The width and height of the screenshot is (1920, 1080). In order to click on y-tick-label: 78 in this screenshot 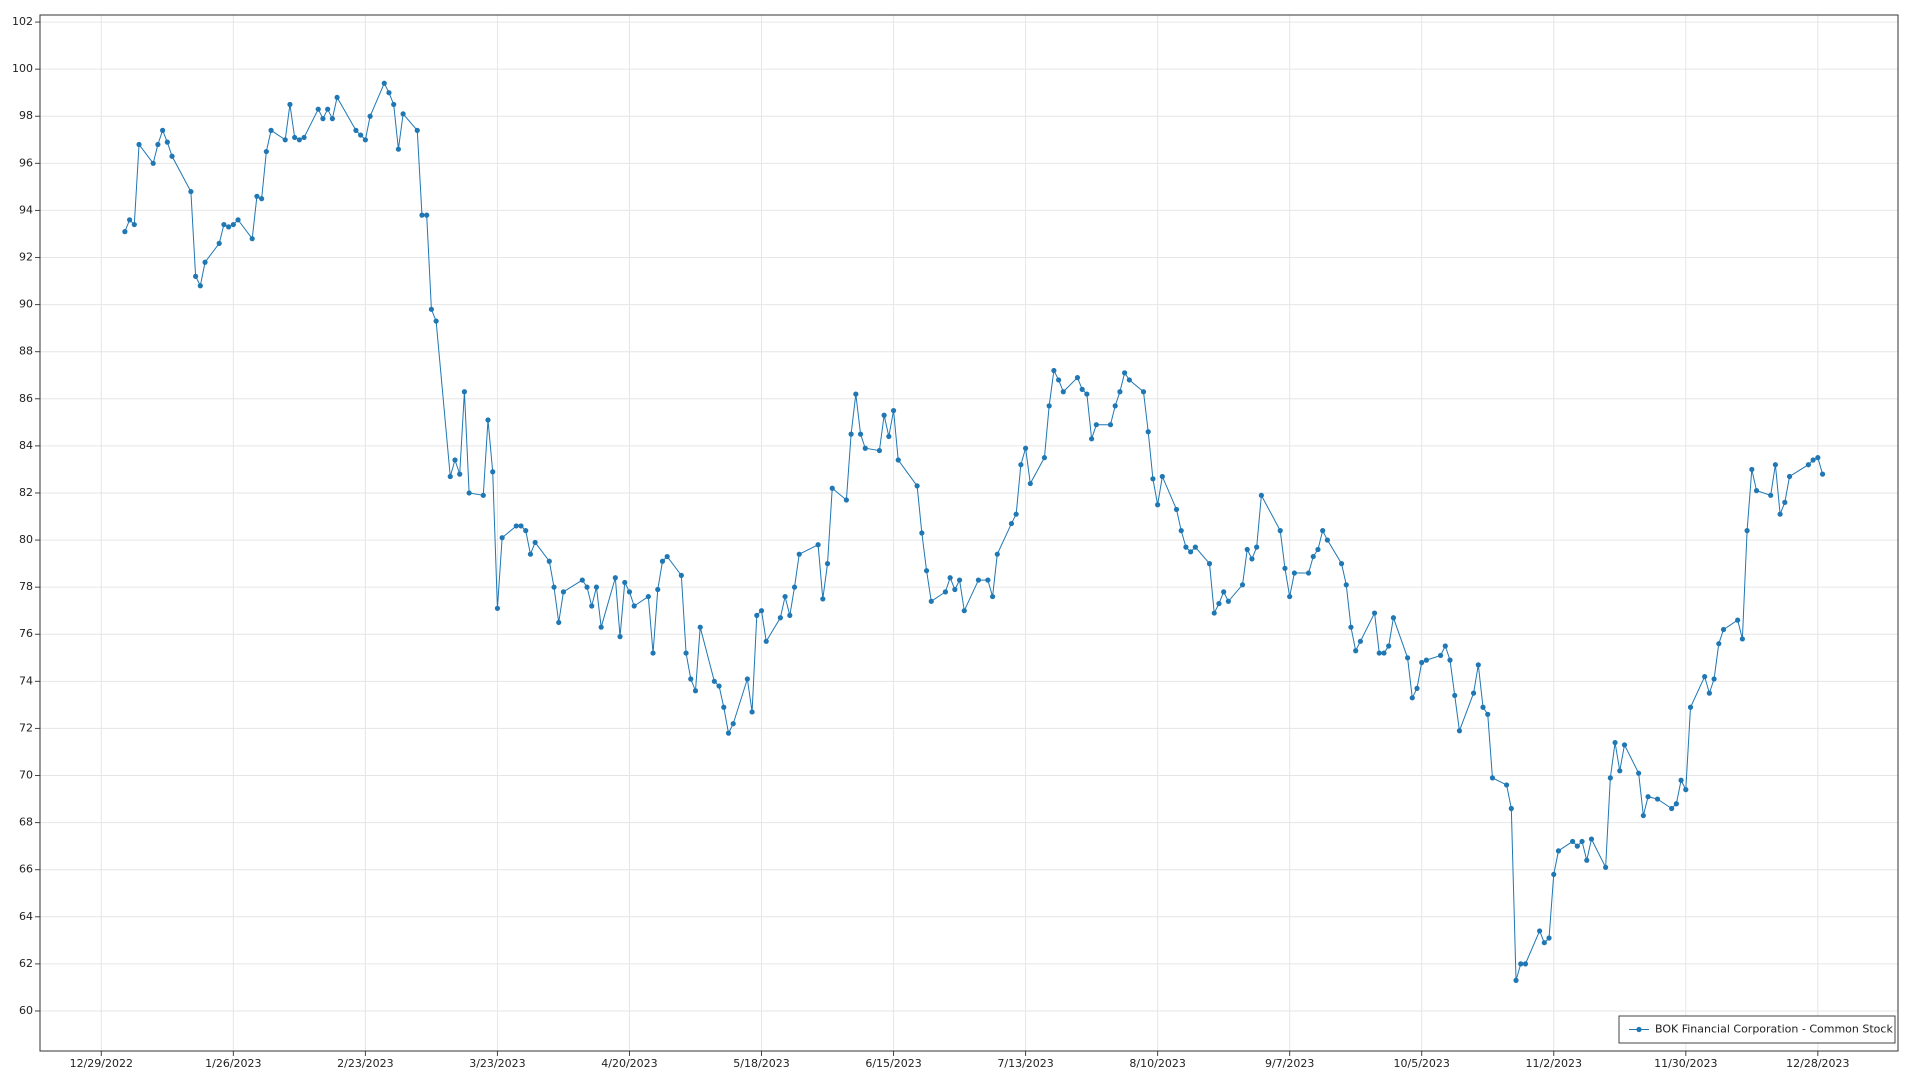, I will do `click(26, 586)`.